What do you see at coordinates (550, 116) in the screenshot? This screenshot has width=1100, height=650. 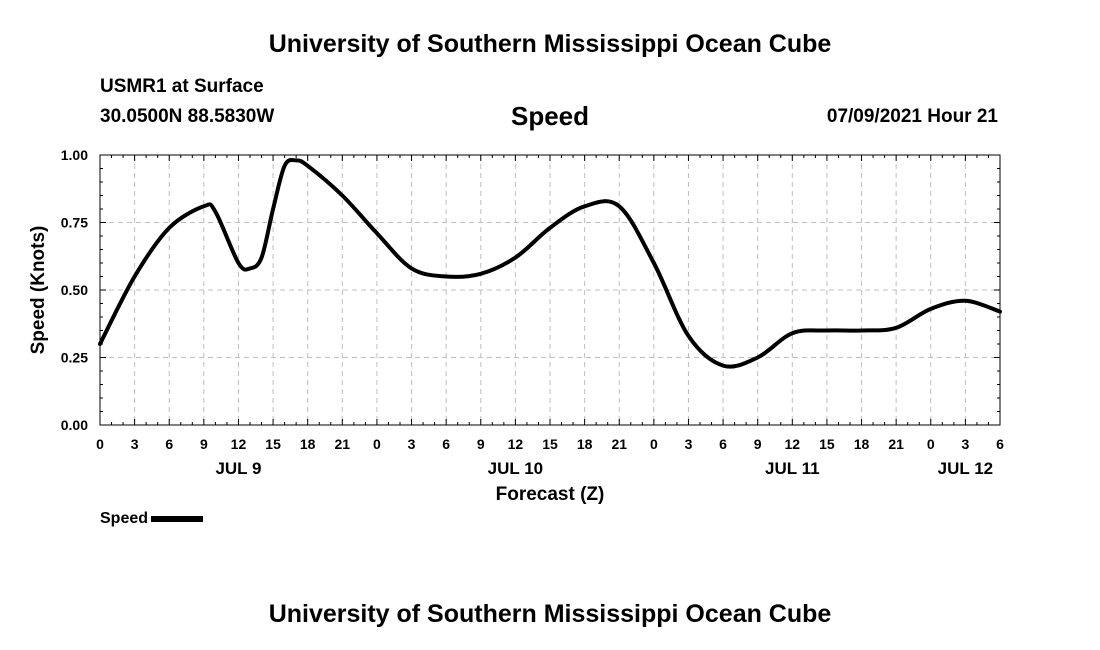 I see `parameter-title: Speed` at bounding box center [550, 116].